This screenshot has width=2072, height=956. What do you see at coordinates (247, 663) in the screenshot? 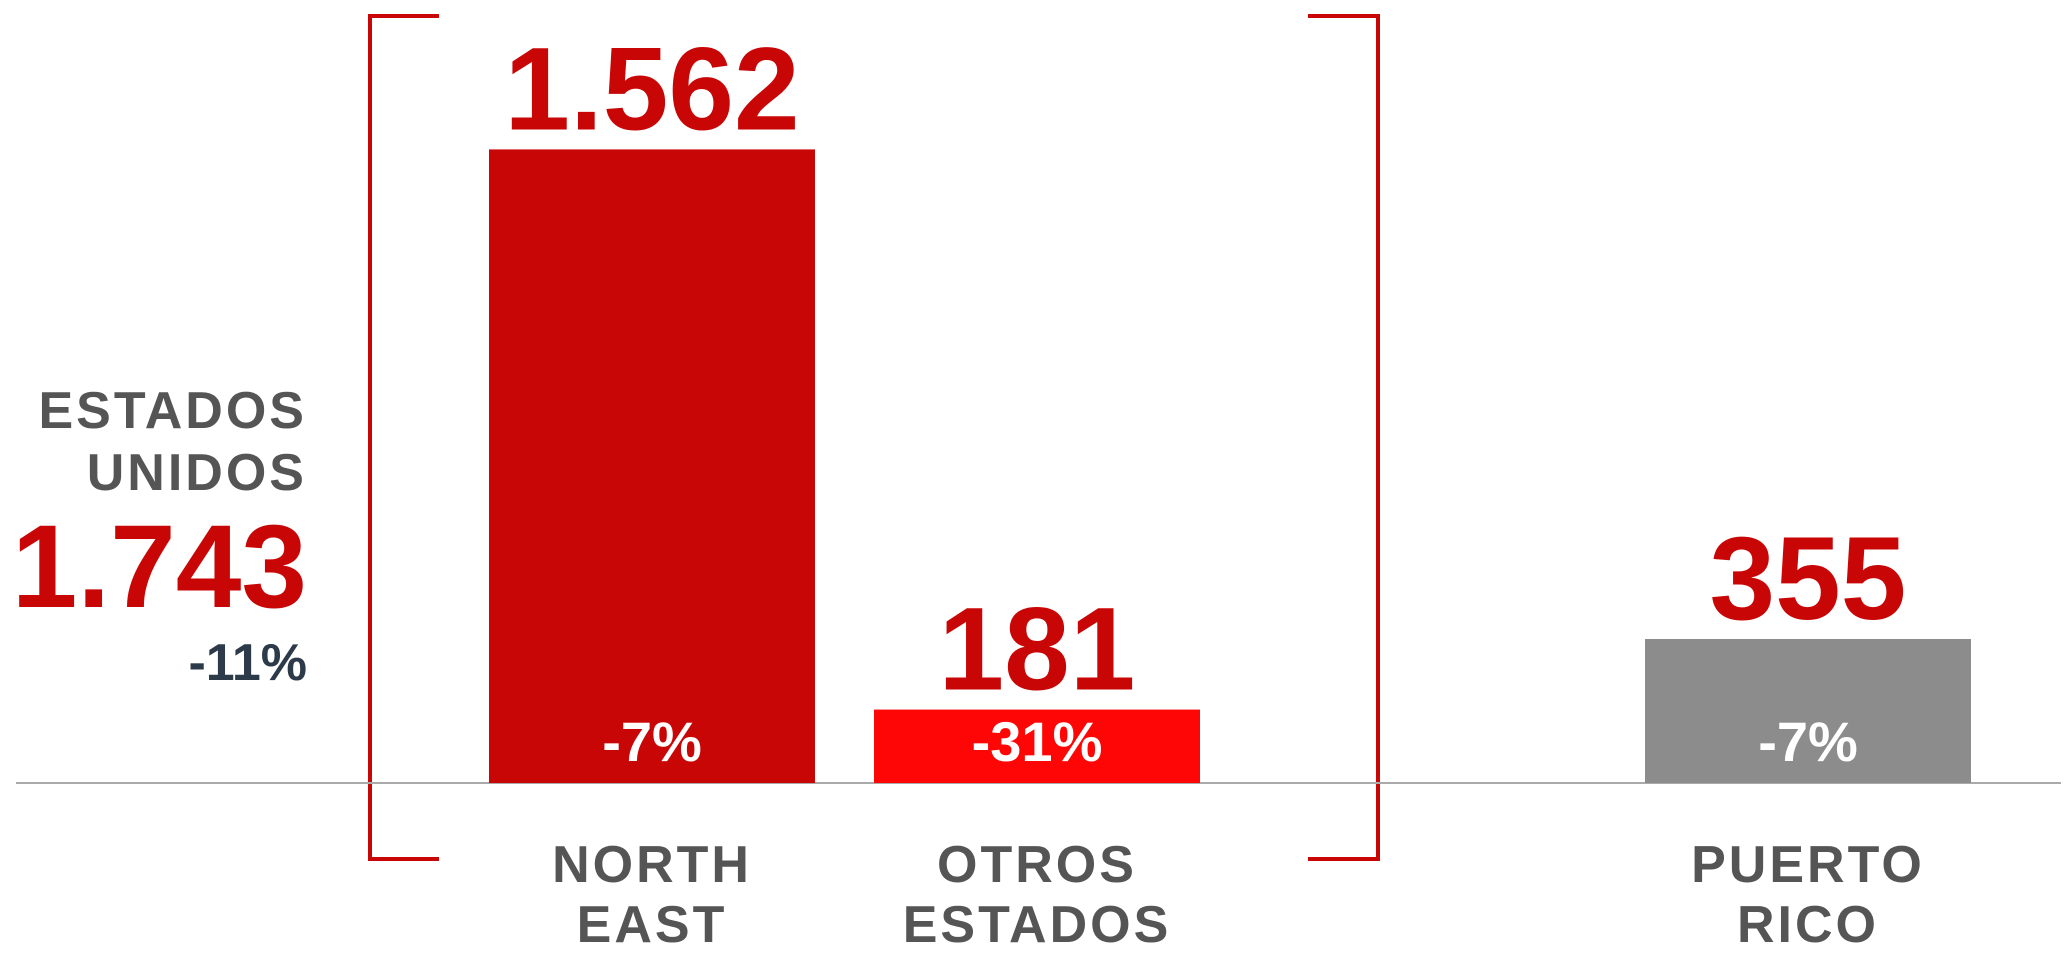
I see `annotation-change: -11%` at bounding box center [247, 663].